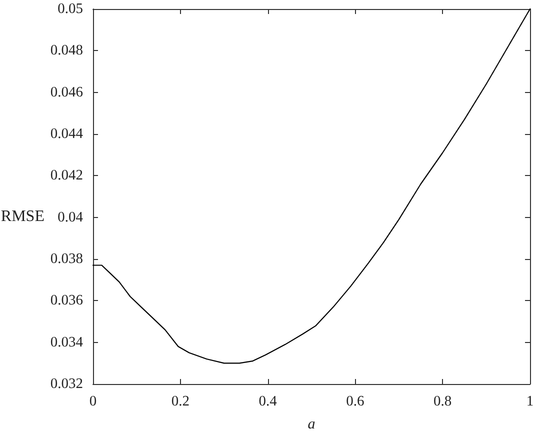  What do you see at coordinates (22, 216) in the screenshot?
I see `y-axis-title: RMSE` at bounding box center [22, 216].